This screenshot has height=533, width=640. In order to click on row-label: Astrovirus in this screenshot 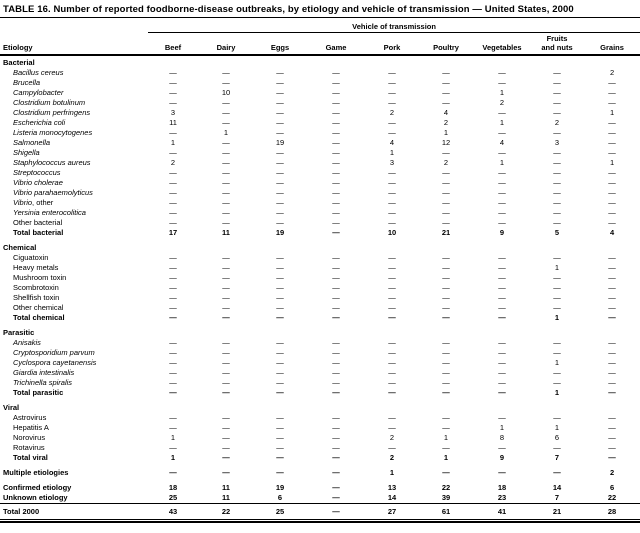, I will do `click(30, 417)`.